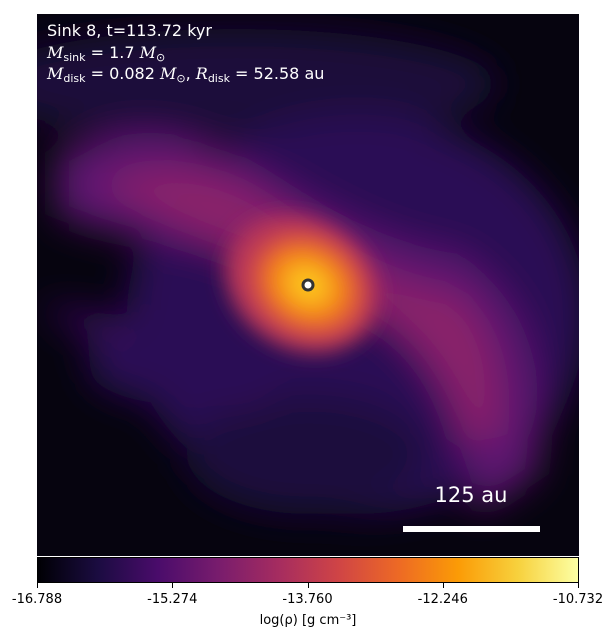 This screenshot has width=615, height=644. Describe the element at coordinates (307, 599) in the screenshot. I see `colorbar-tick-label: -13.760` at that location.